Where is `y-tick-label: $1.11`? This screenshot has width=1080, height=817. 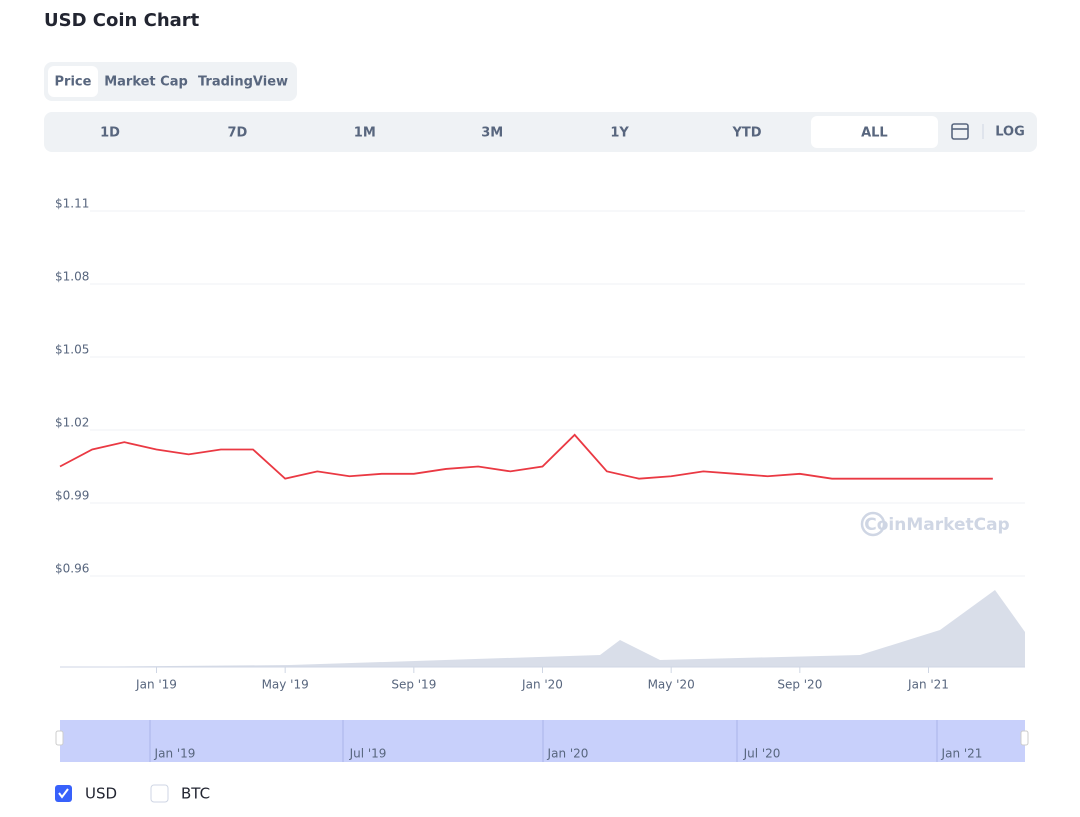 y-tick-label: $1.11 is located at coordinates (72, 204).